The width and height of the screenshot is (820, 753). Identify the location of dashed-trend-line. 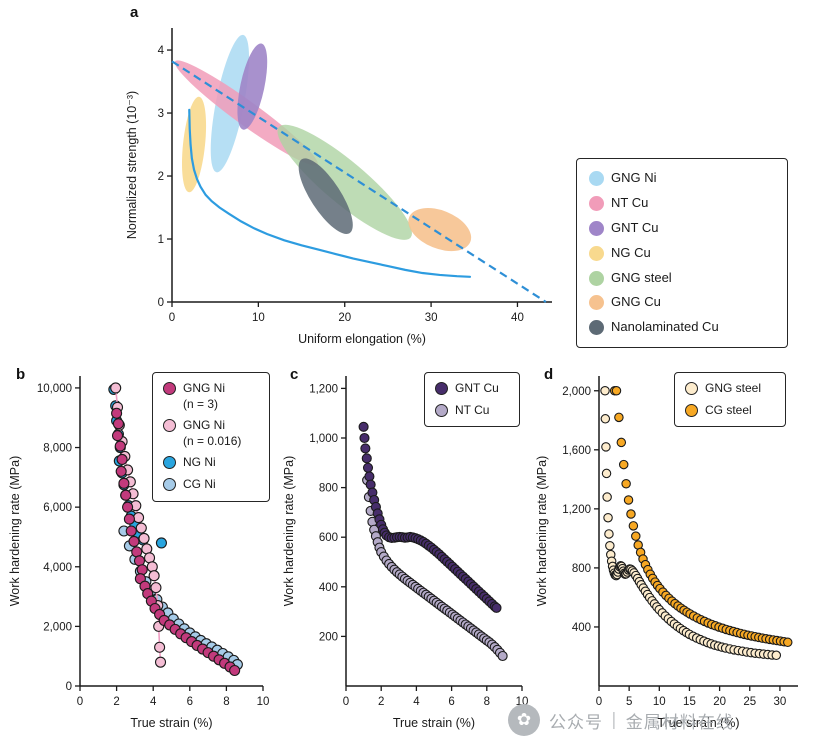
(359, 181).